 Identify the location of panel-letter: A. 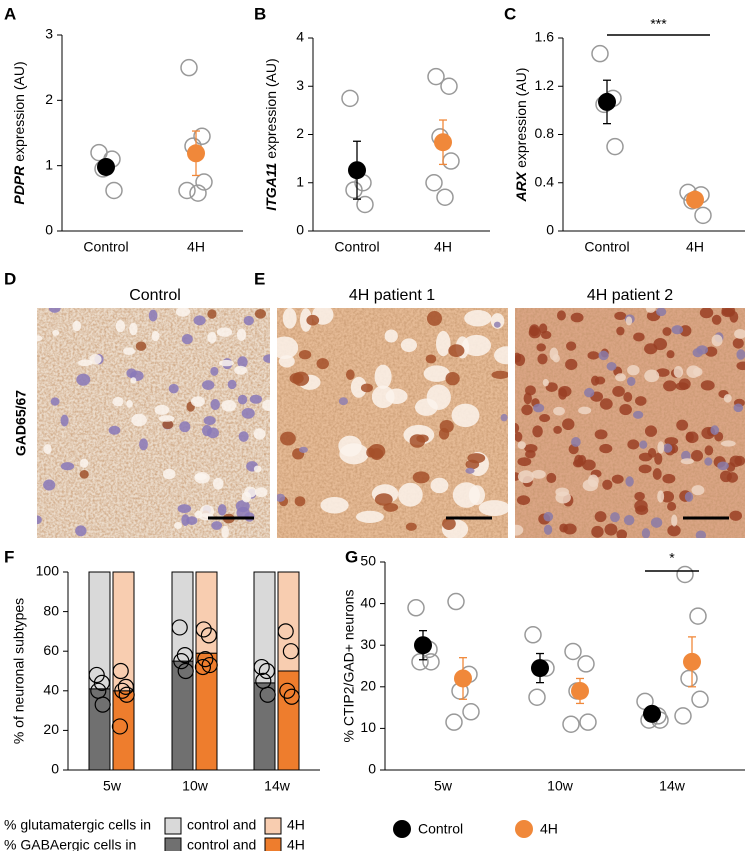
(10, 13).